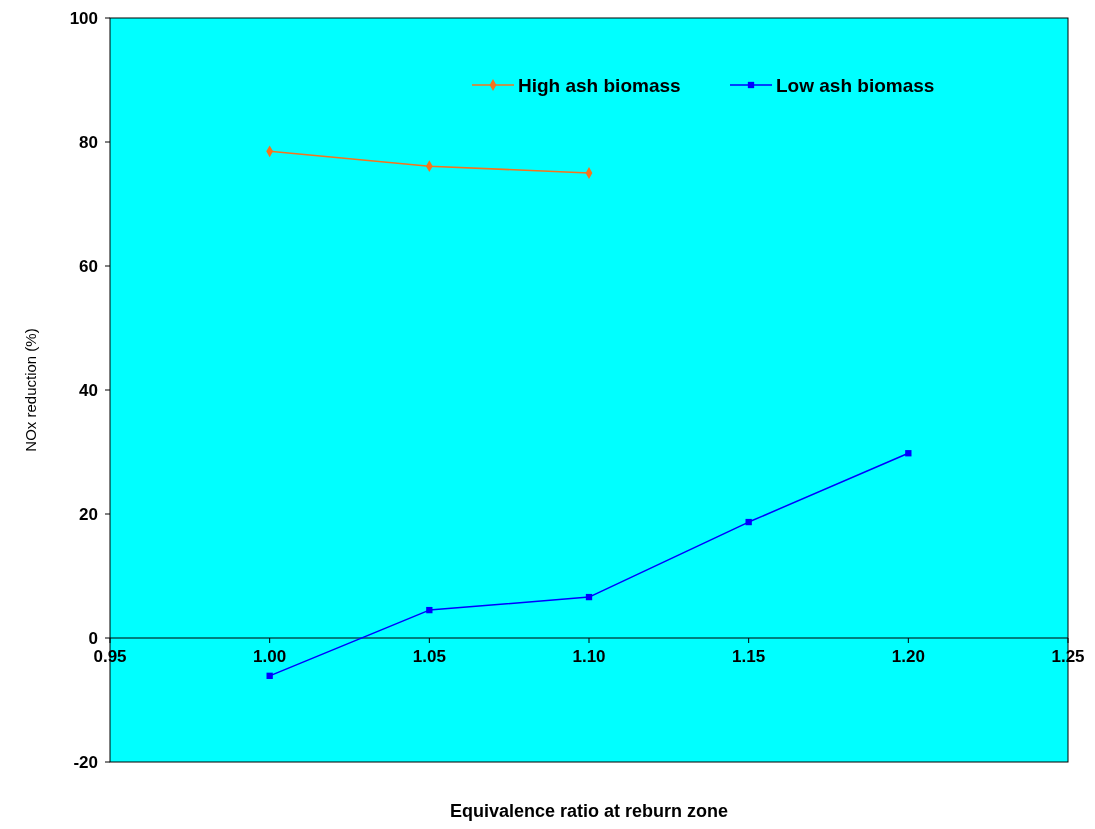  Describe the element at coordinates (88, 266) in the screenshot. I see `y-tick-label: 60` at that location.